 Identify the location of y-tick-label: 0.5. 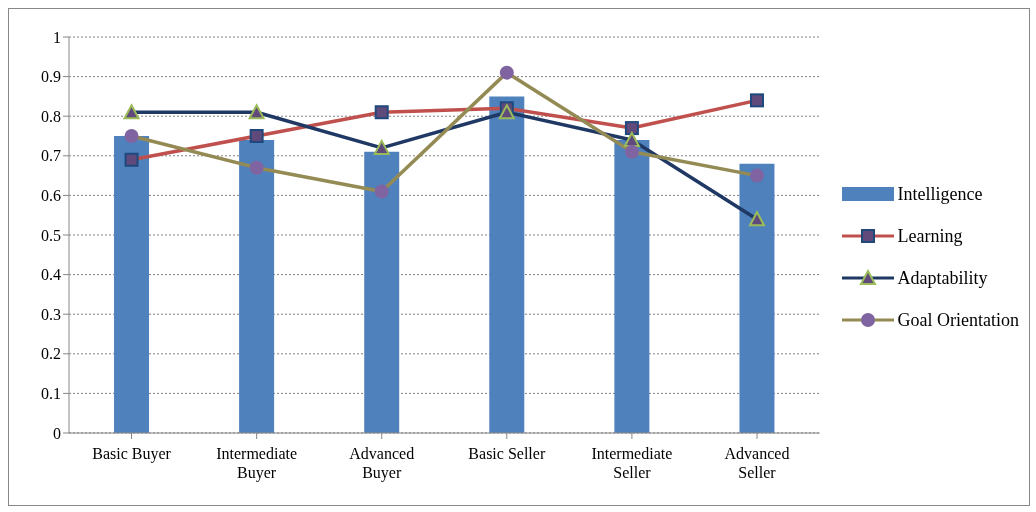
(51, 235).